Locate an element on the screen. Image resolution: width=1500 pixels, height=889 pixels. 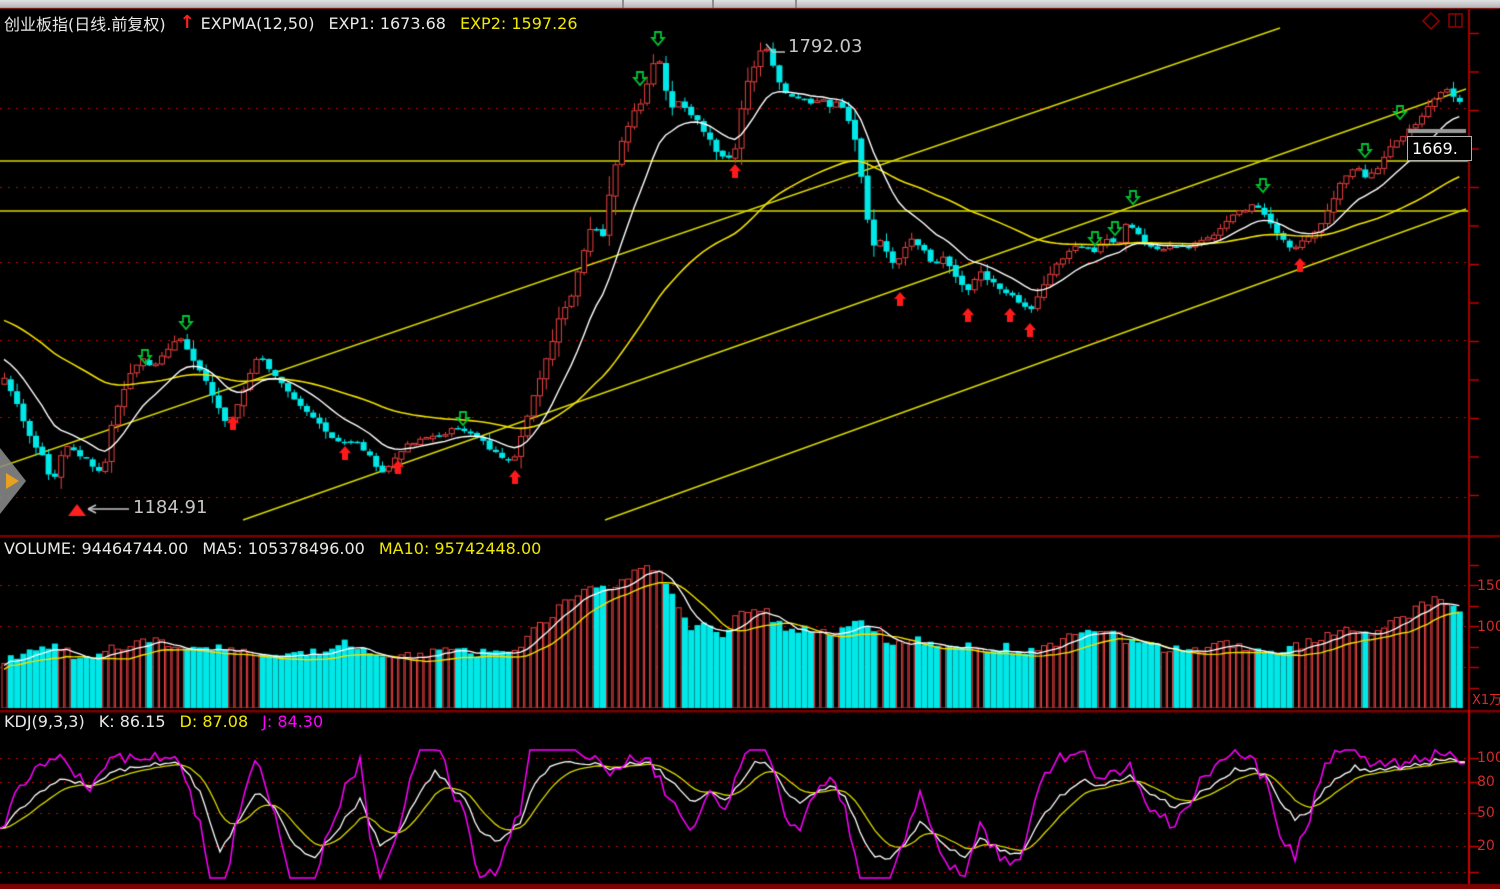
kdj-axis-label: 50 is located at coordinates (1486, 813).